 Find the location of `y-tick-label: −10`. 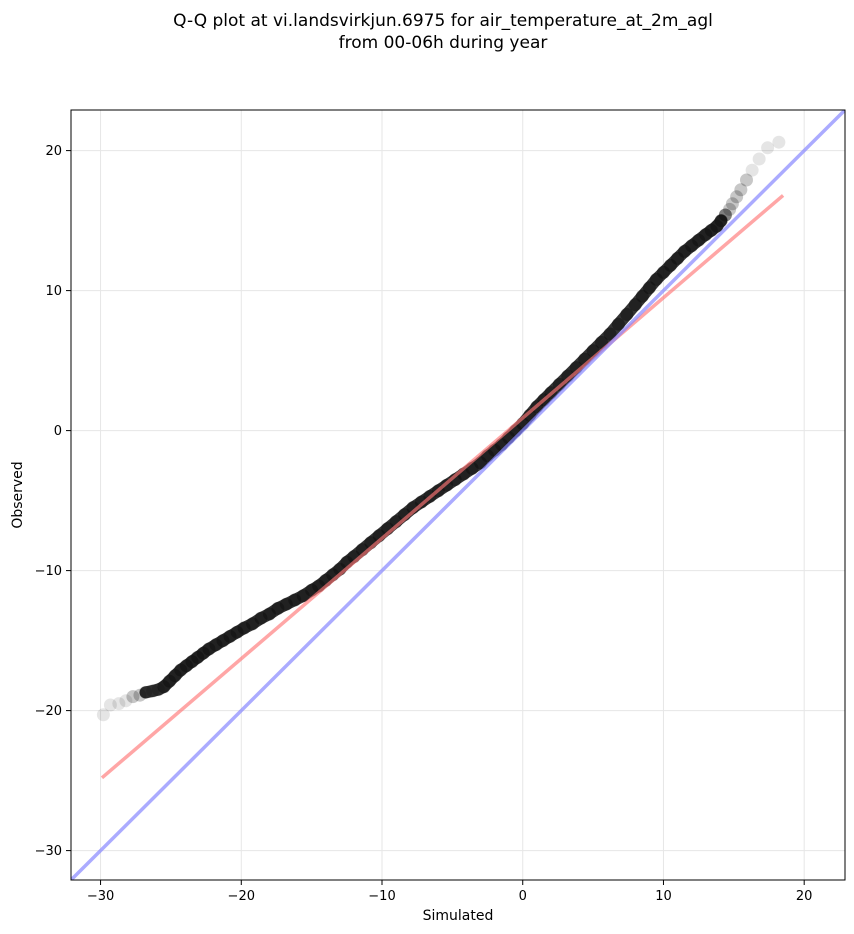

y-tick-label: −10 is located at coordinates (48, 571).